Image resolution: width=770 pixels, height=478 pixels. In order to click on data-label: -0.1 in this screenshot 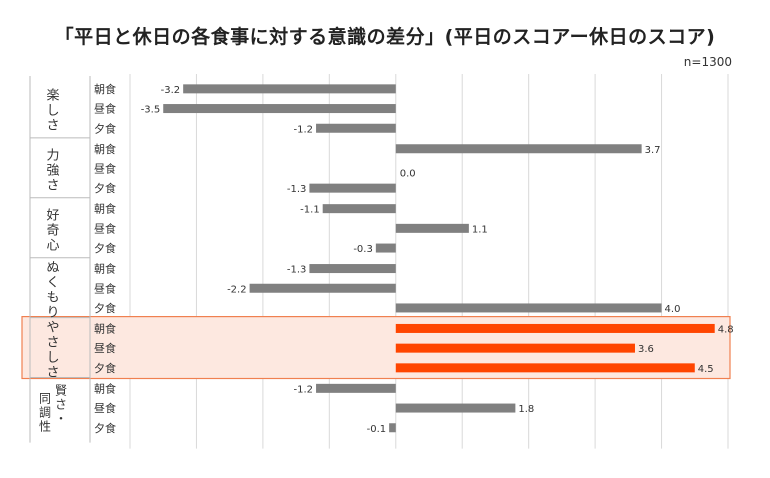, I will do `click(377, 429)`.